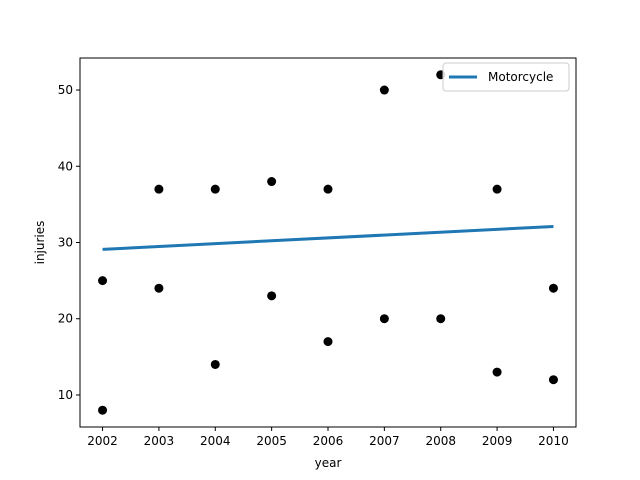 The image size is (640, 480). I want to click on legend: Motorcycle, so click(506, 77).